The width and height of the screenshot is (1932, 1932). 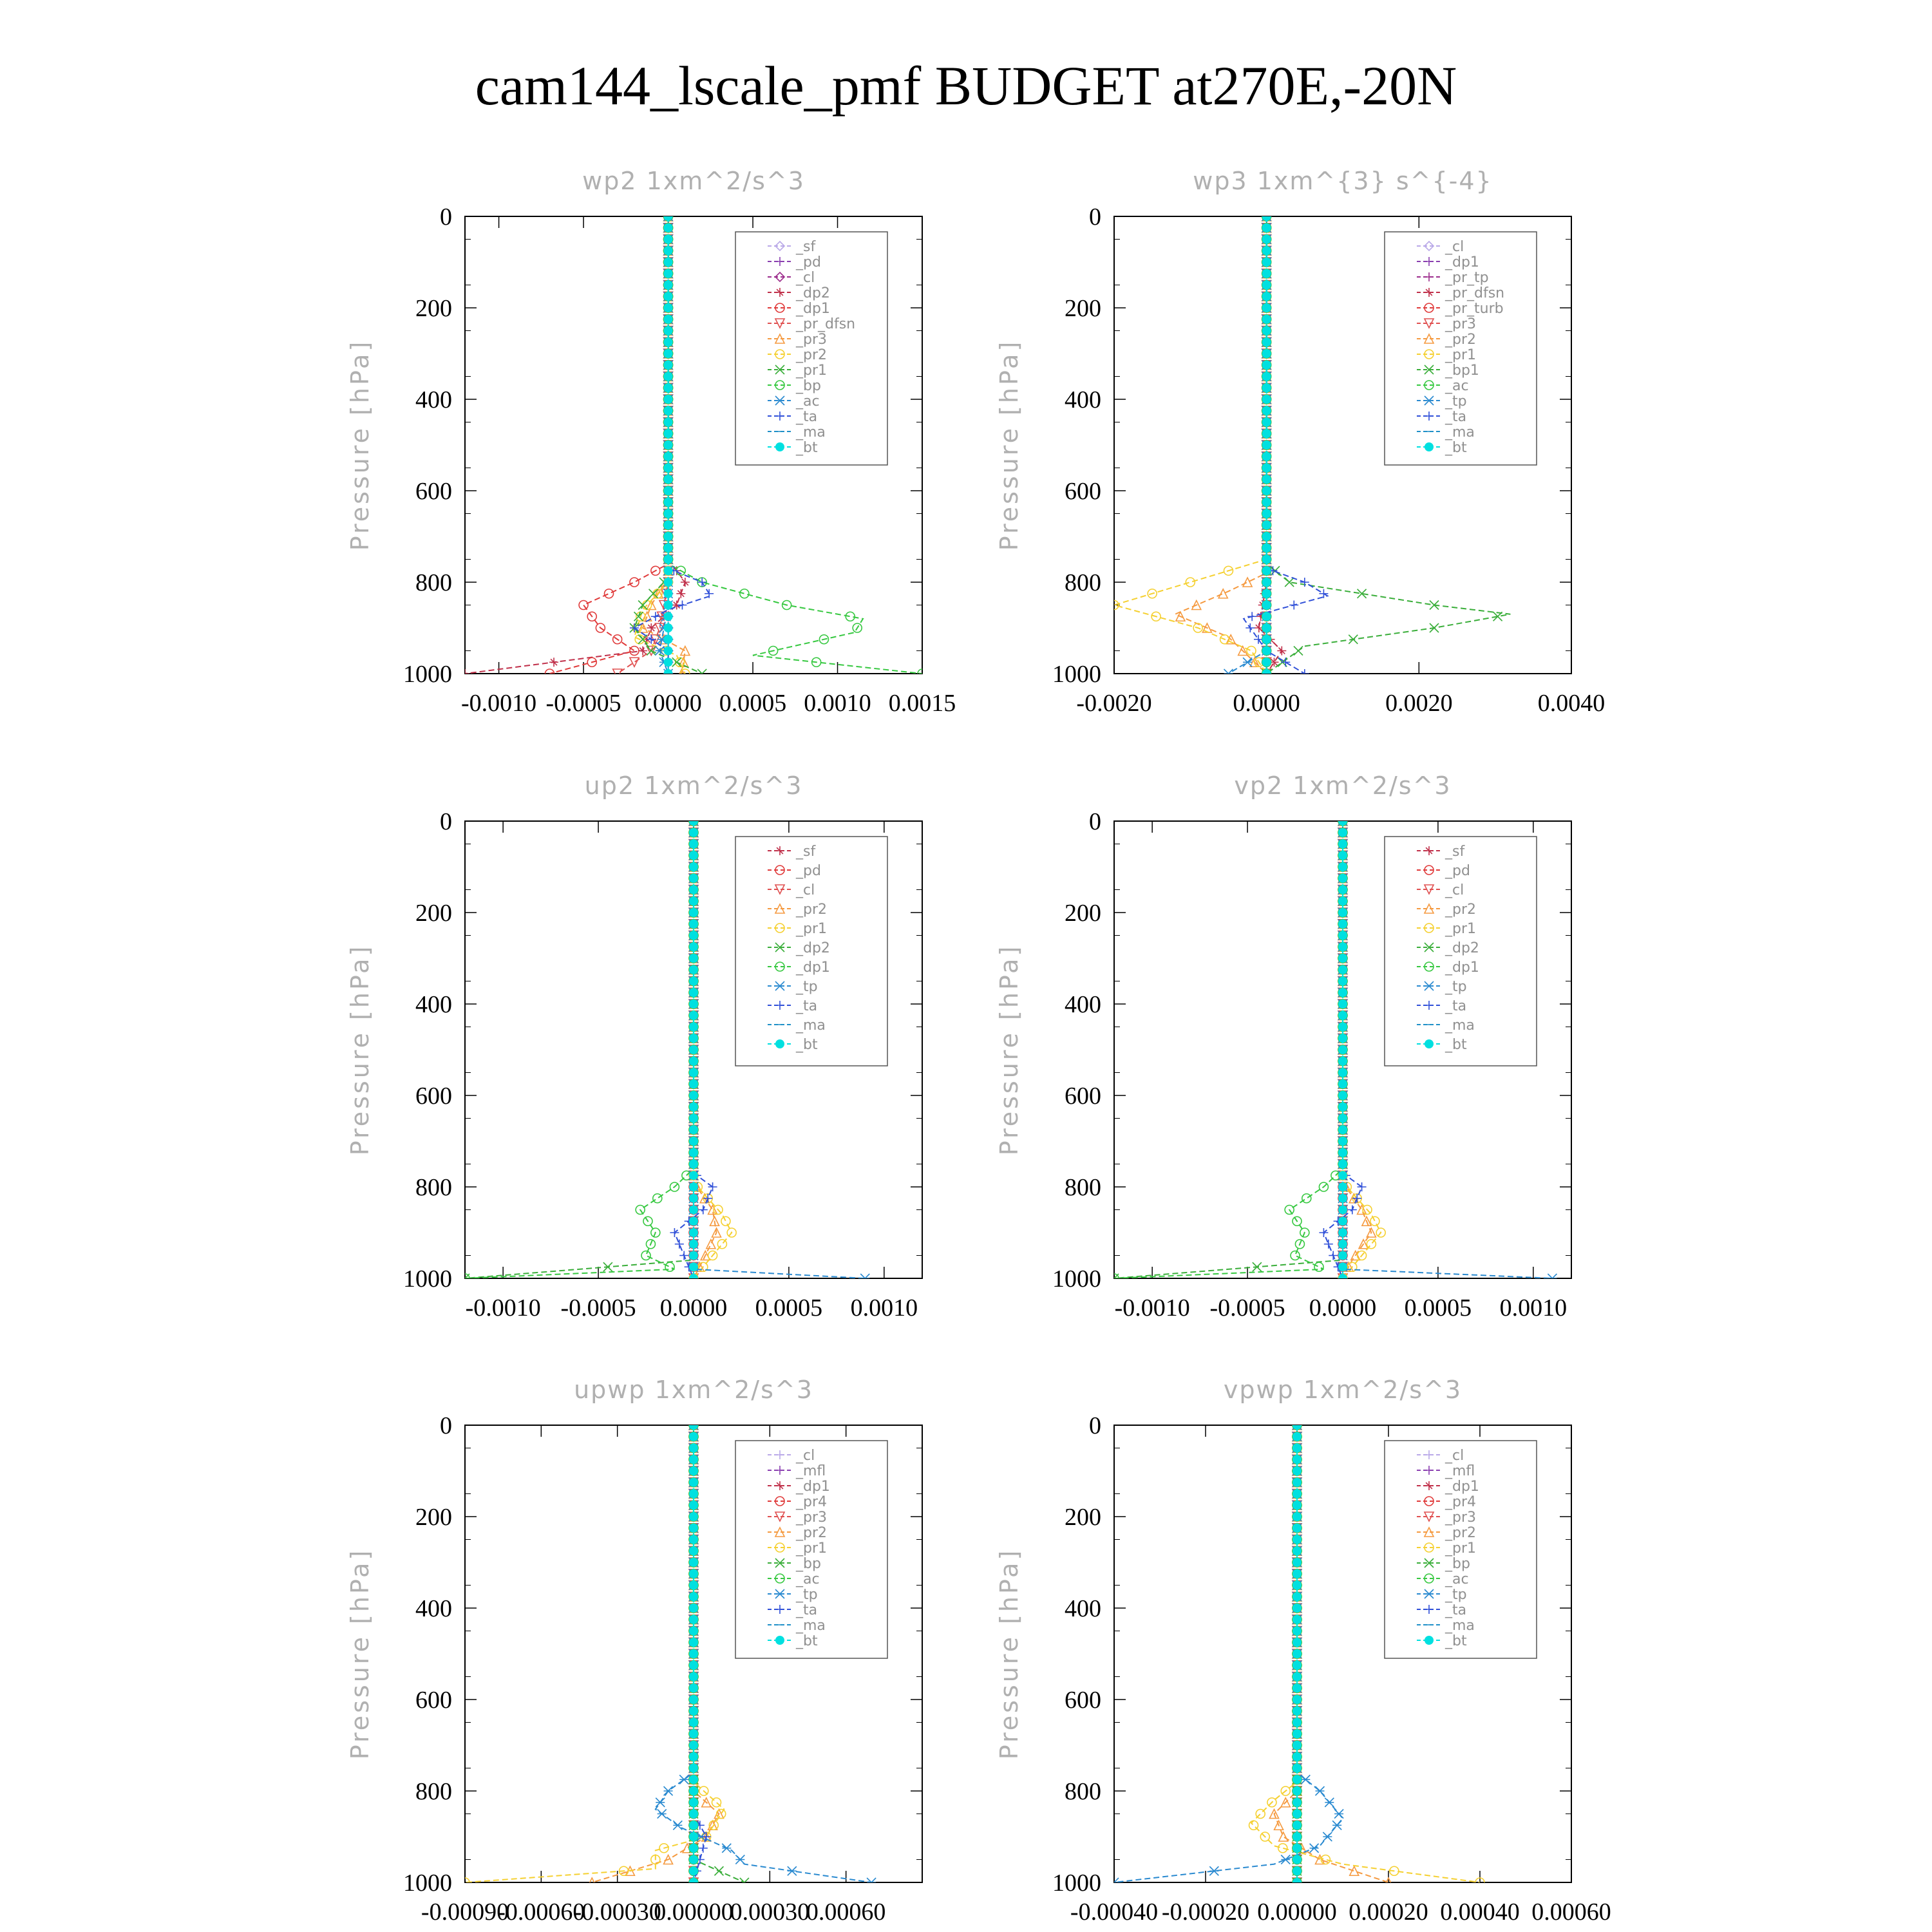 I want to click on x-tick-label: 0.00000, so click(x=1297, y=1913).